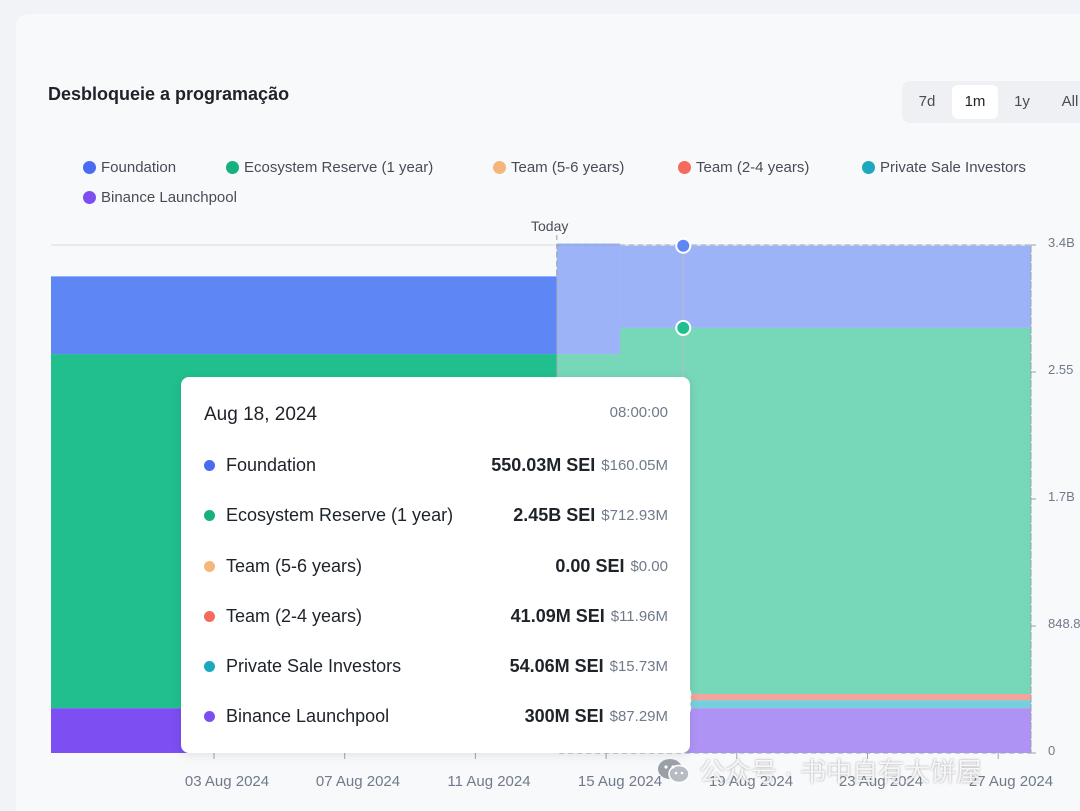  What do you see at coordinates (649, 566) in the screenshot?
I see `tooltip-usd: $0.00` at bounding box center [649, 566].